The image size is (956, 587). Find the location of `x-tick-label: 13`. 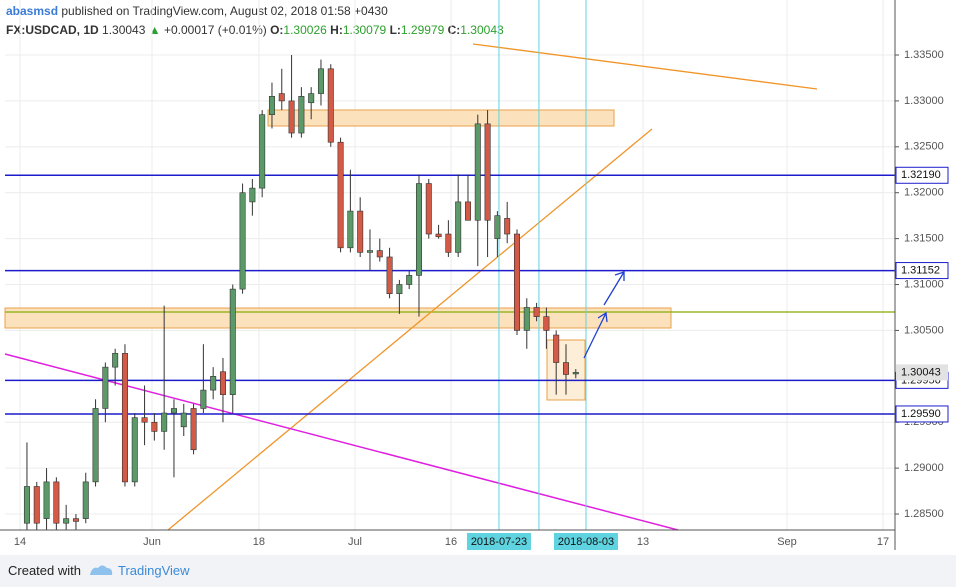

x-tick-label: 13 is located at coordinates (643, 542).